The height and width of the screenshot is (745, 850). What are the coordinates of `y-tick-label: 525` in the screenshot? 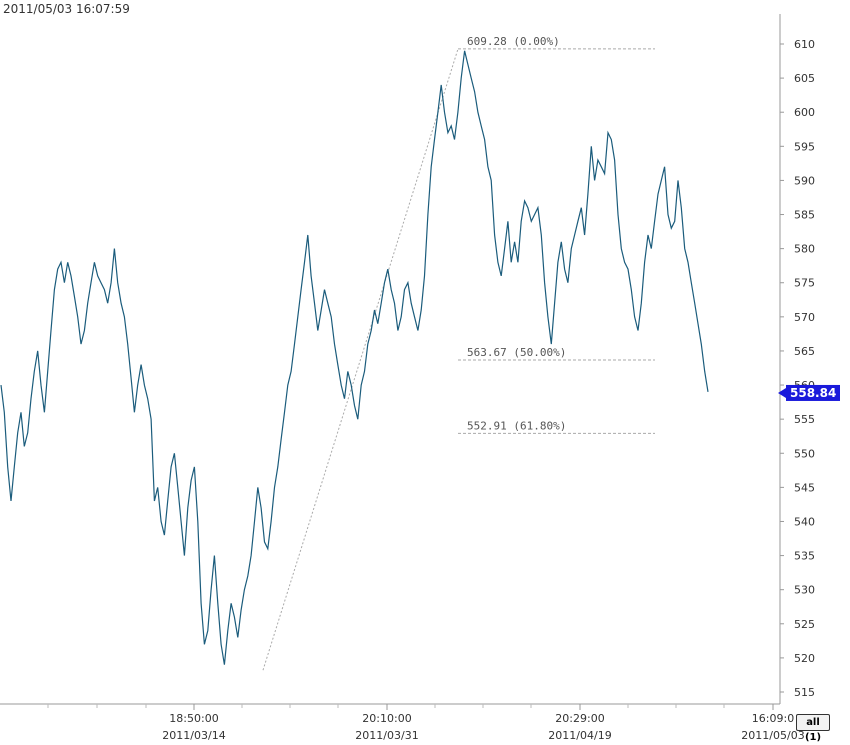 It's located at (804, 624).